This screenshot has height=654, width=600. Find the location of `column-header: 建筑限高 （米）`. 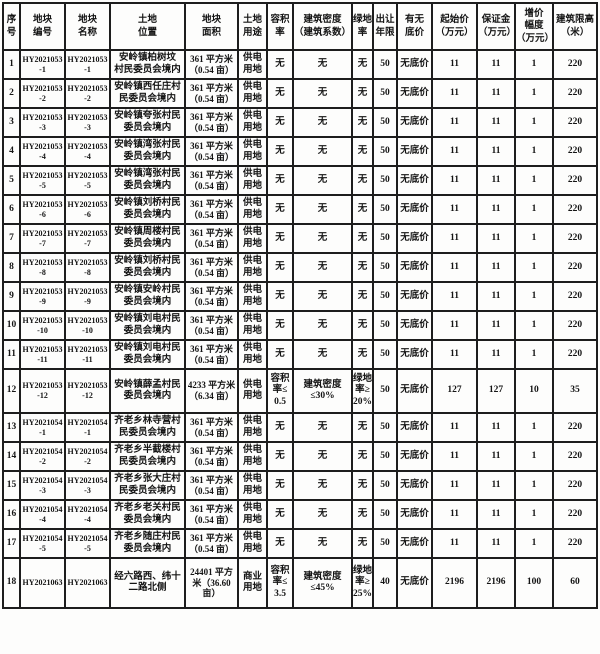

column-header: 建筑限高 （米） is located at coordinates (575, 26).